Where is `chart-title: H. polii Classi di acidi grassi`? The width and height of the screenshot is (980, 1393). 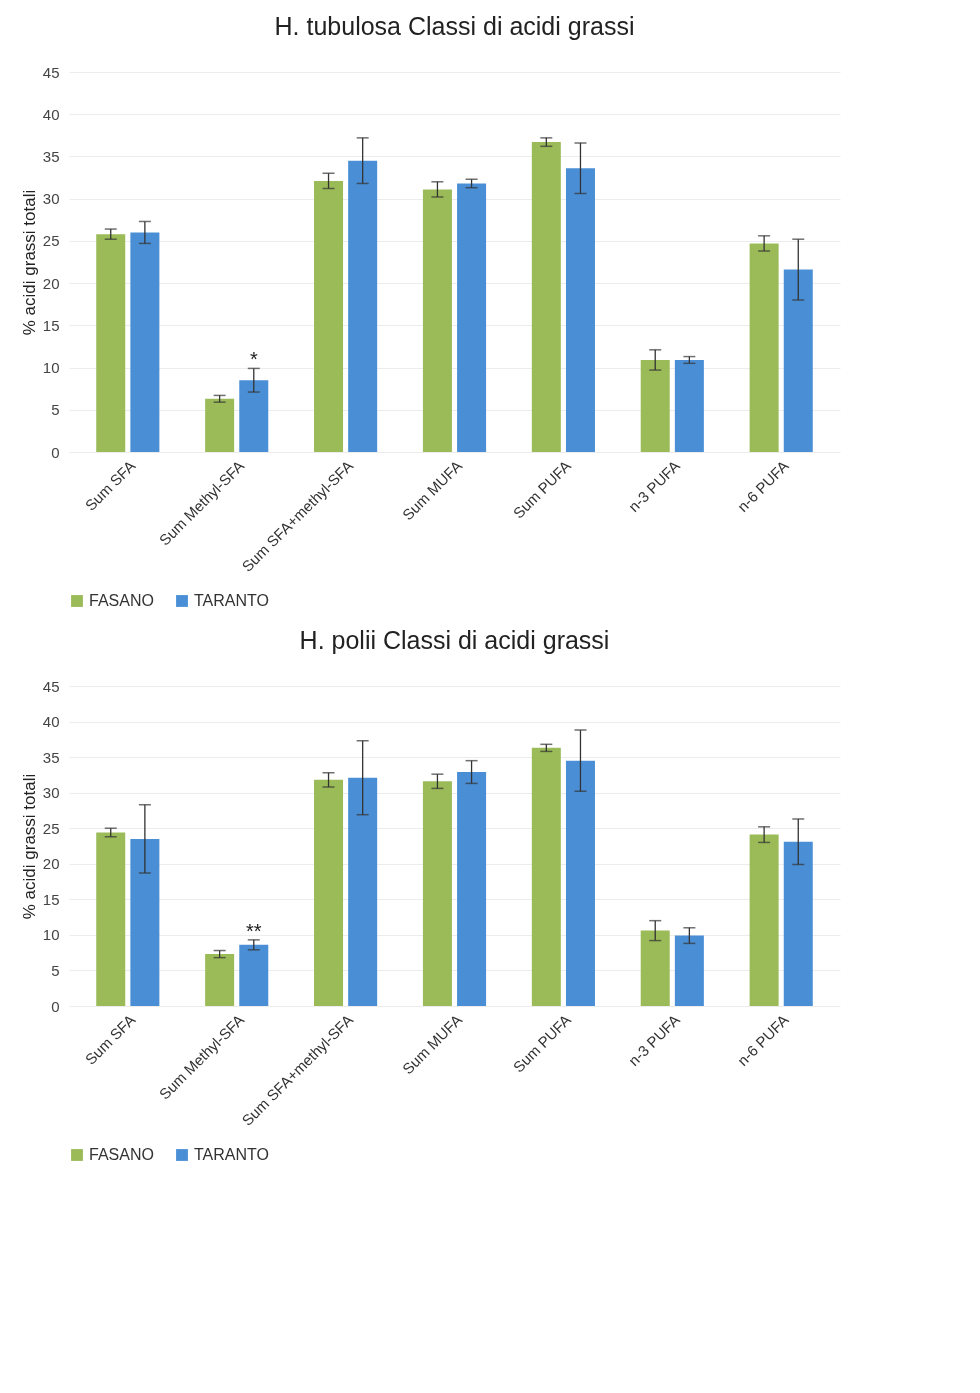 chart-title: H. polii Classi di acidi grassi is located at coordinates (454, 640).